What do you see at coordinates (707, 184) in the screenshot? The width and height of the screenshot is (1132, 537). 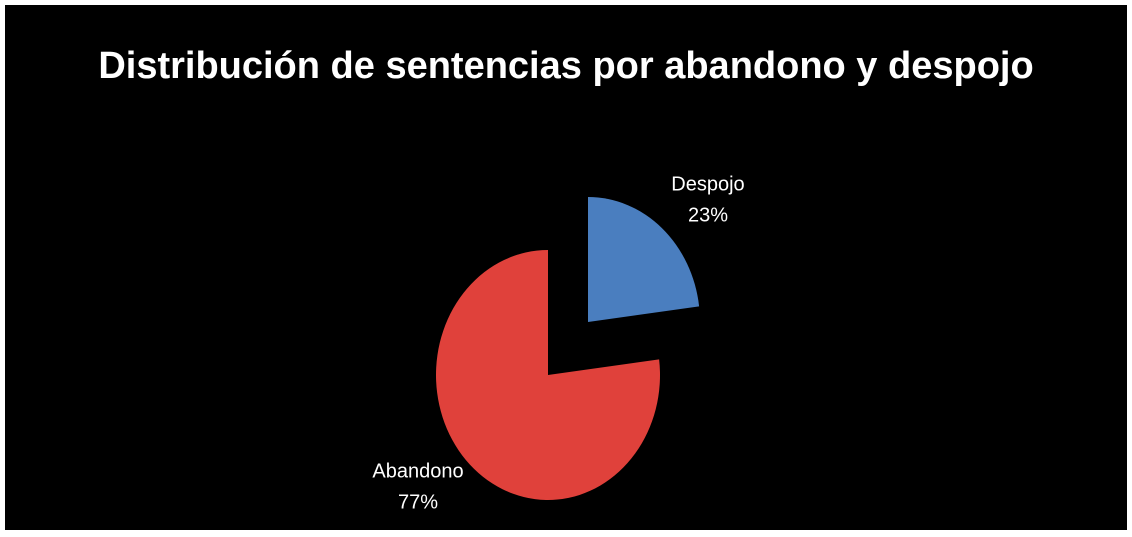 I see `slice-label: Despojo` at bounding box center [707, 184].